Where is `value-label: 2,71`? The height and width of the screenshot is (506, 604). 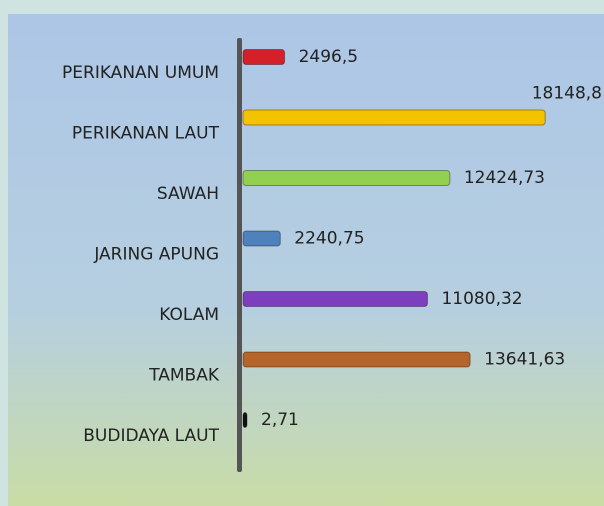 value-label: 2,71 is located at coordinates (280, 420).